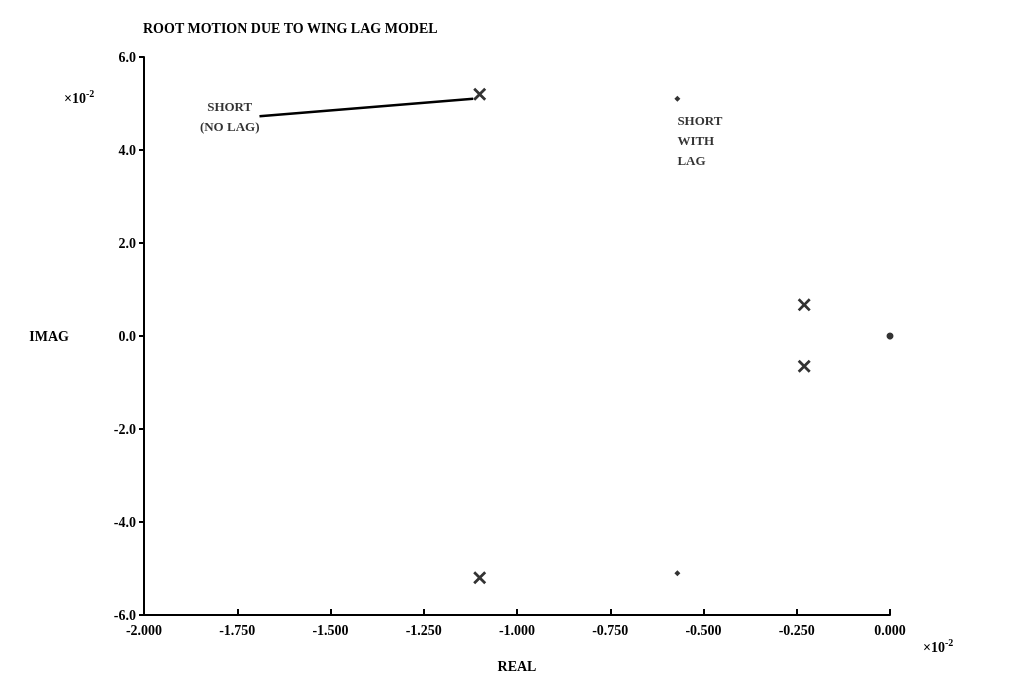 The height and width of the screenshot is (692, 1018). Describe the element at coordinates (127, 57) in the screenshot. I see `y-tick-label: 6.0` at that location.